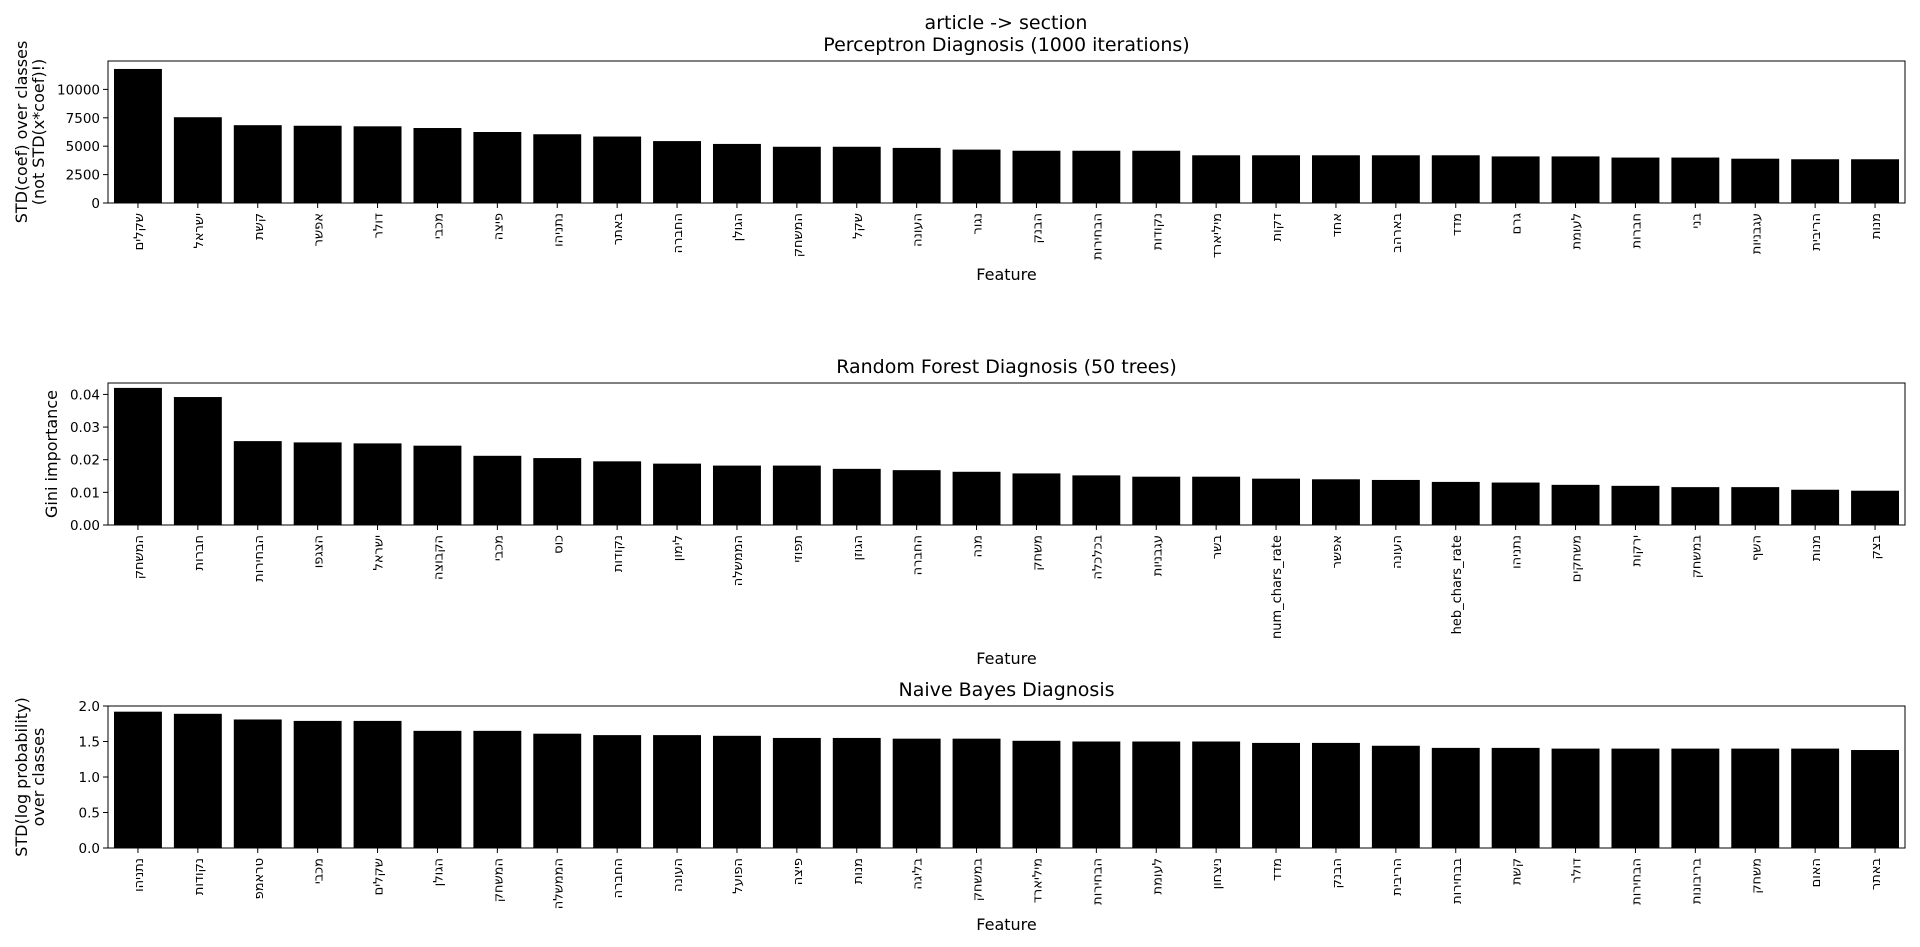  Describe the element at coordinates (1006, 658) in the screenshot. I see `x-axis-label: Feature` at that location.